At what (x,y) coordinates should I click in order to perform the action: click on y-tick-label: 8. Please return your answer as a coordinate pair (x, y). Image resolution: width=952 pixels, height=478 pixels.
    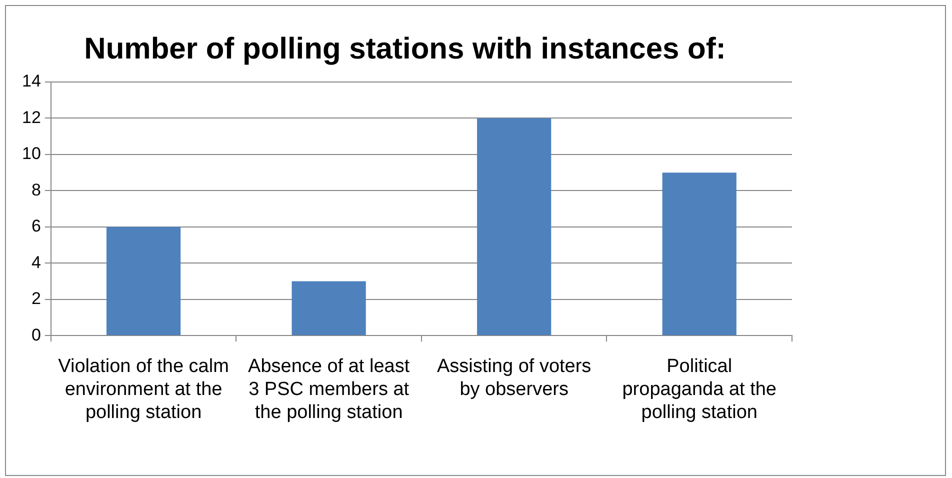
    Looking at the image, I should click on (36, 190).